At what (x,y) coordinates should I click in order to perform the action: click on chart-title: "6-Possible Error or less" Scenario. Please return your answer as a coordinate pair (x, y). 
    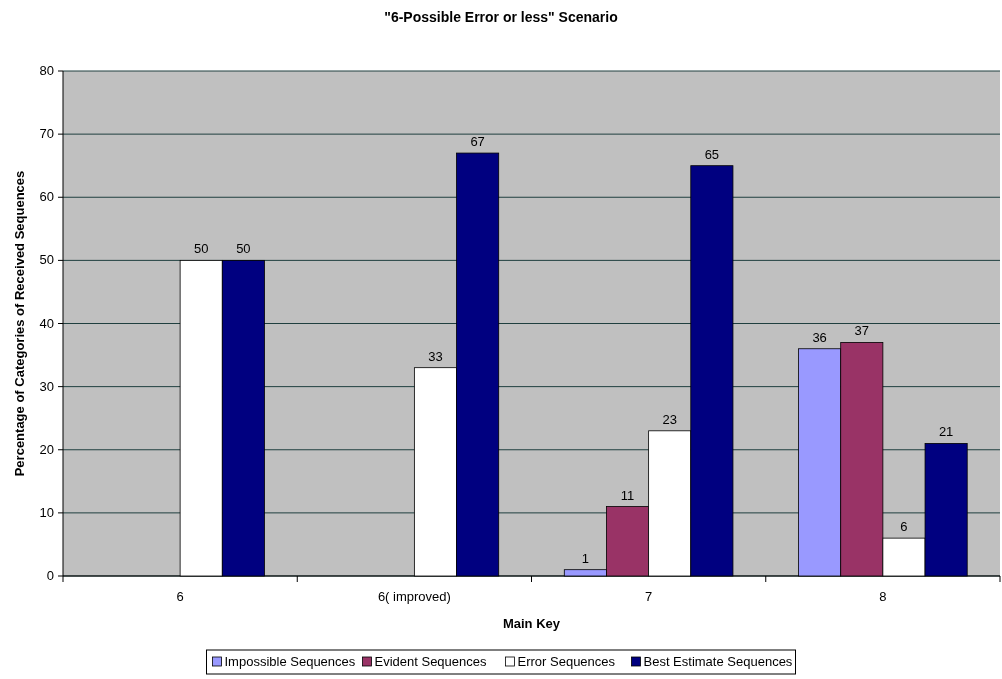
    Looking at the image, I should click on (501, 17).